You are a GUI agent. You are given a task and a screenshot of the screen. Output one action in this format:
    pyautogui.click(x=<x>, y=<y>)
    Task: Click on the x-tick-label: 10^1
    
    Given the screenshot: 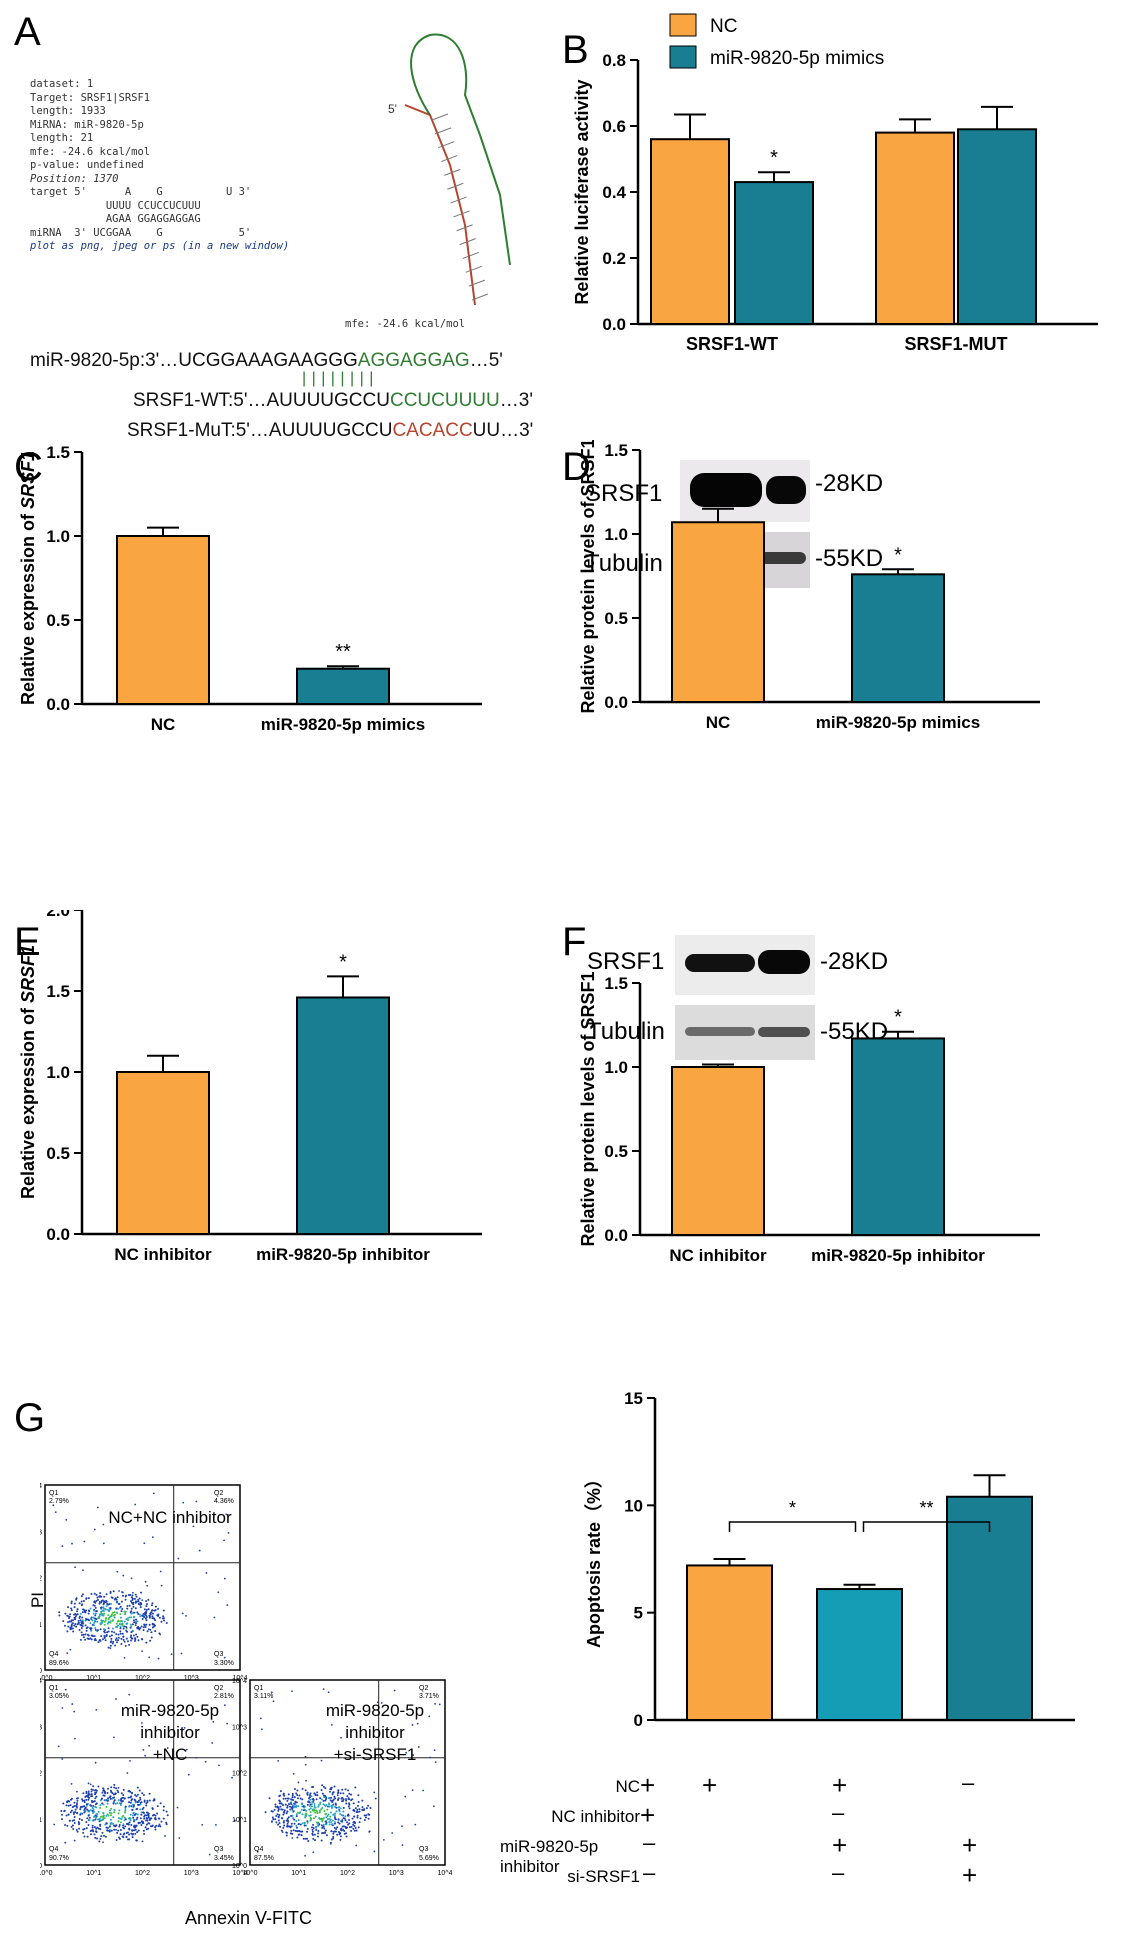 What is the action you would take?
    pyautogui.click(x=298, y=1873)
    